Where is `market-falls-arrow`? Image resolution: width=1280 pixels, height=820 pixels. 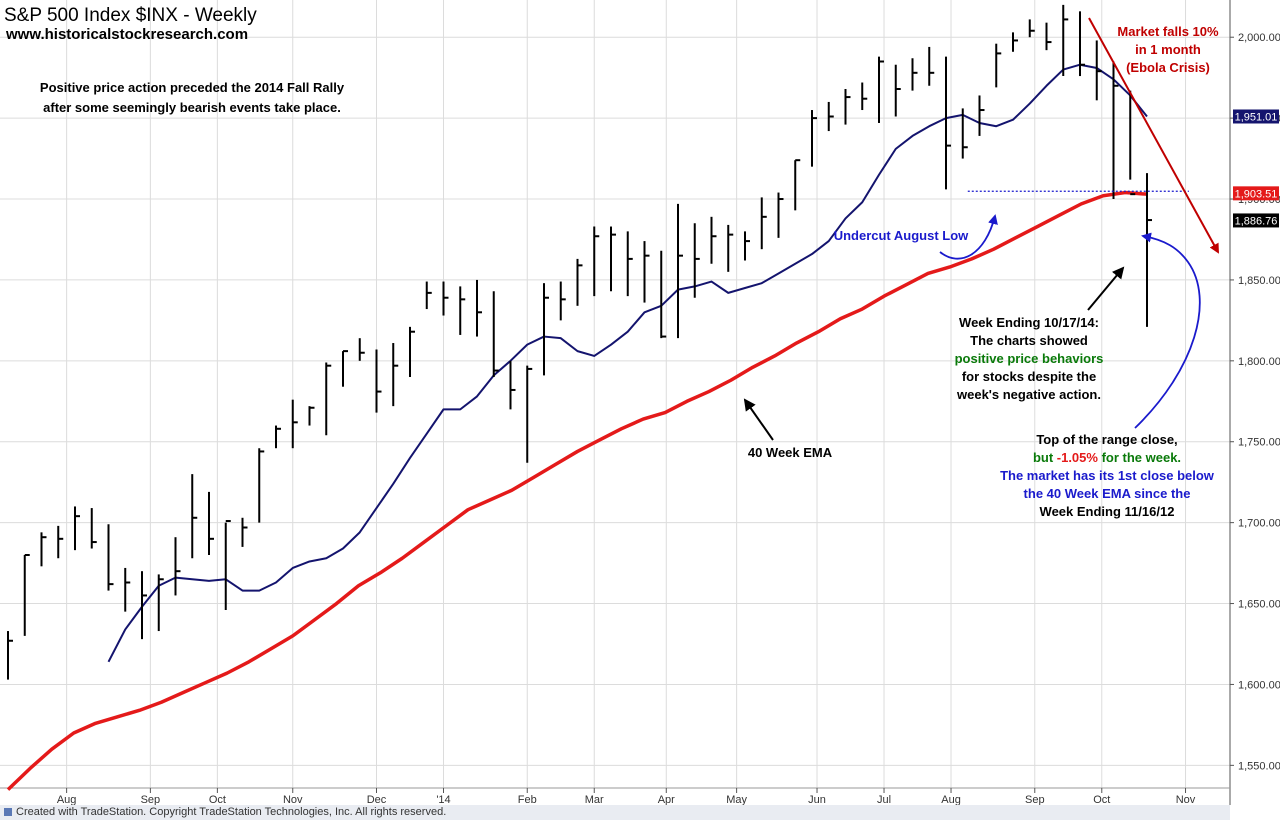 market-falls-arrow is located at coordinates (1153, 135).